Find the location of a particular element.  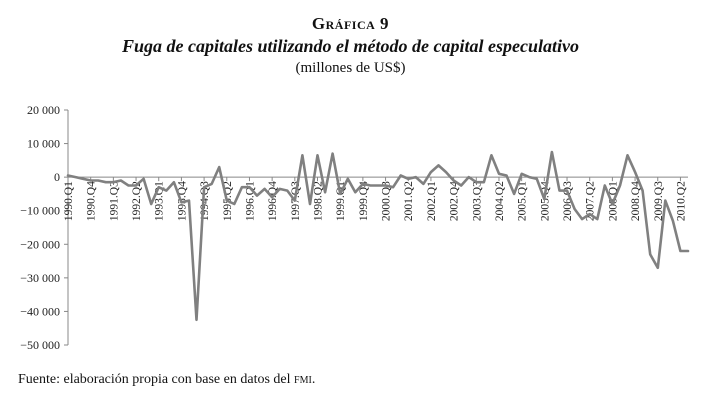

source-org: fmi is located at coordinates (303, 379).